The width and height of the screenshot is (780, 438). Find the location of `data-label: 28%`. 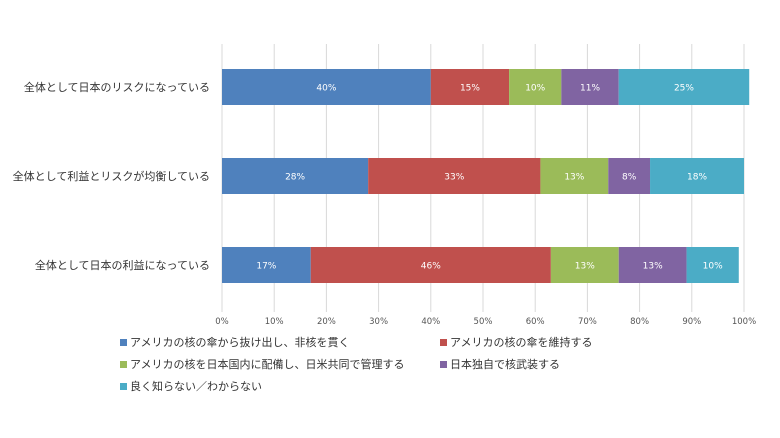

data-label: 28% is located at coordinates (295, 178).